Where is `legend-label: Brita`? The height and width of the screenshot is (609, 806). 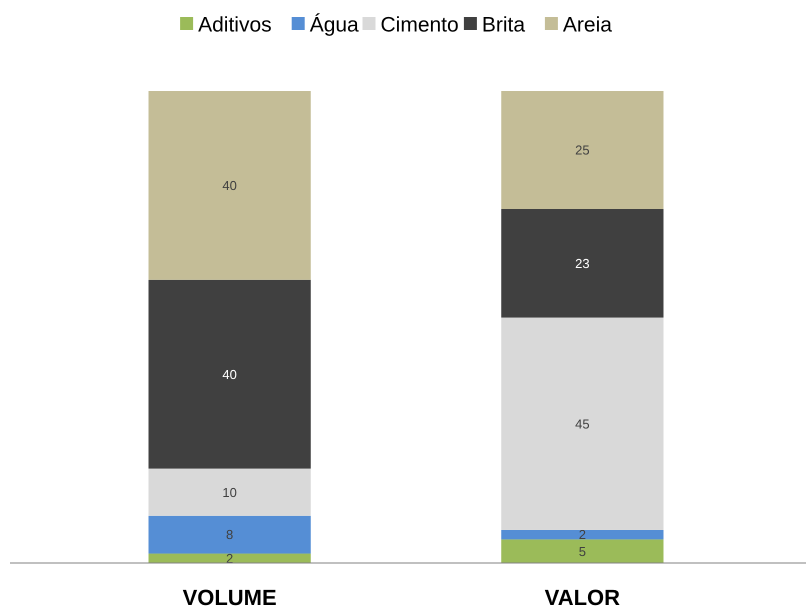
legend-label: Brita is located at coordinates (504, 24).